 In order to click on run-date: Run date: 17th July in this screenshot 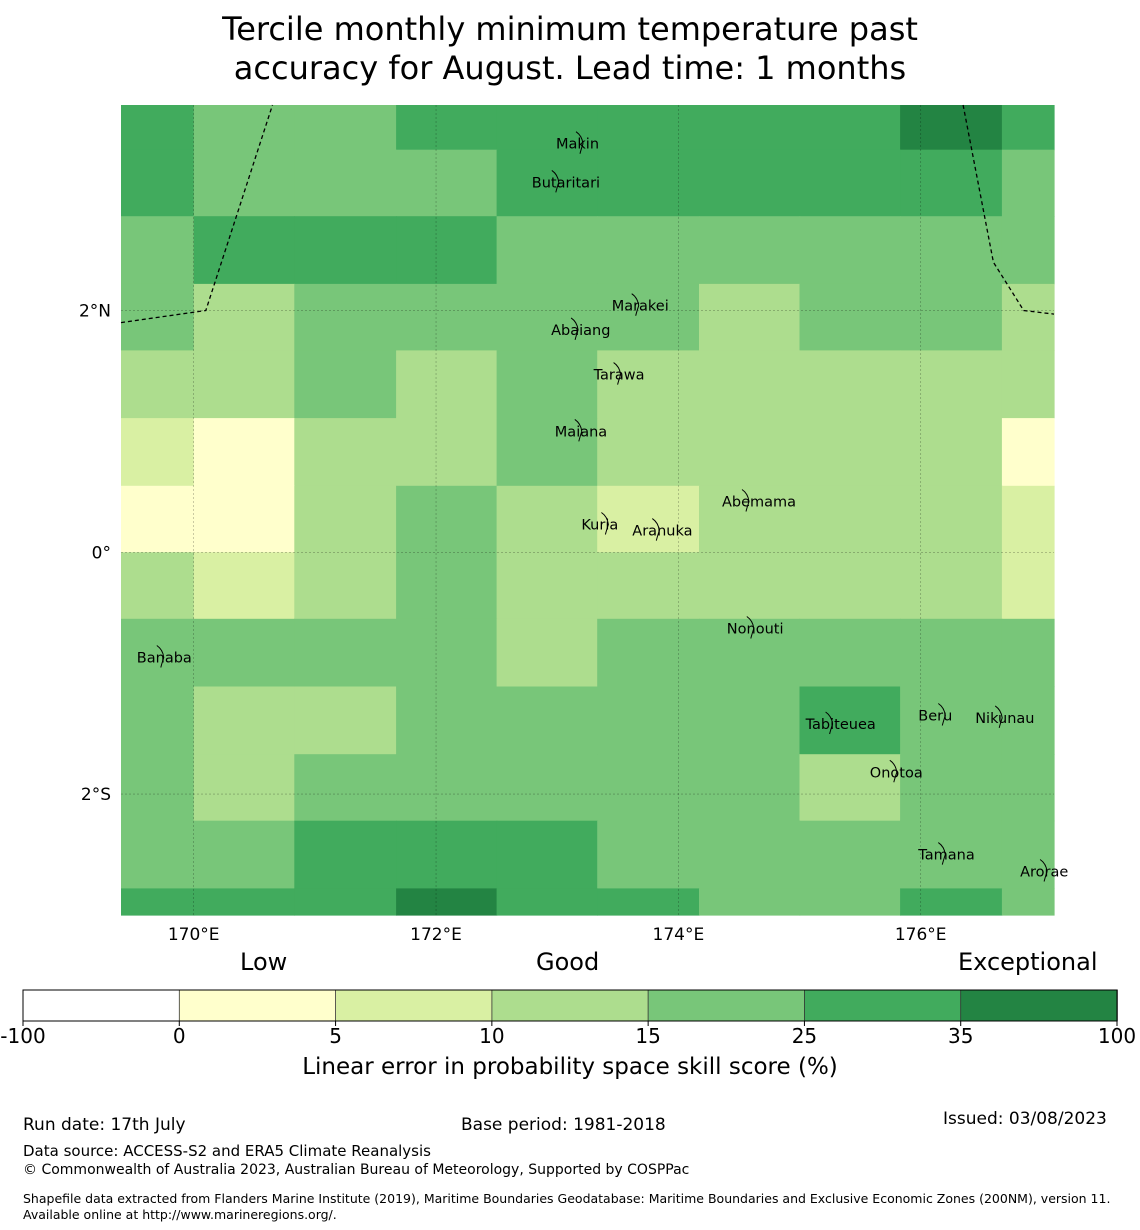, I will do `click(104, 1125)`.